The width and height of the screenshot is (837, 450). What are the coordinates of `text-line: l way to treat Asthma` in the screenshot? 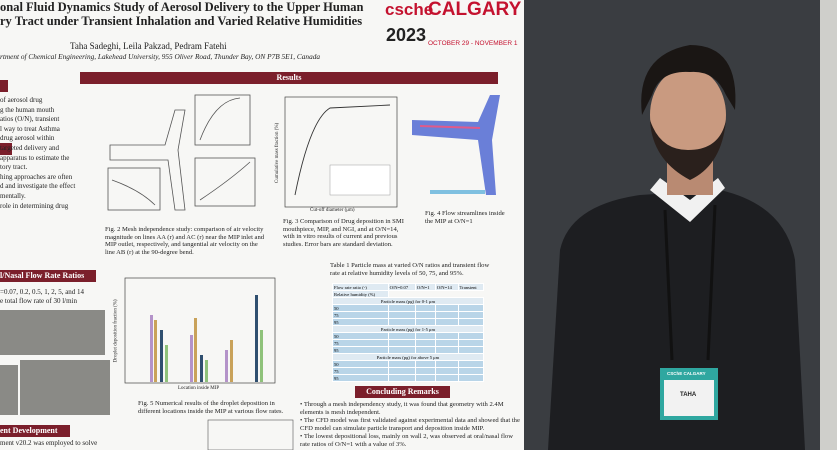 It's located at (30, 128).